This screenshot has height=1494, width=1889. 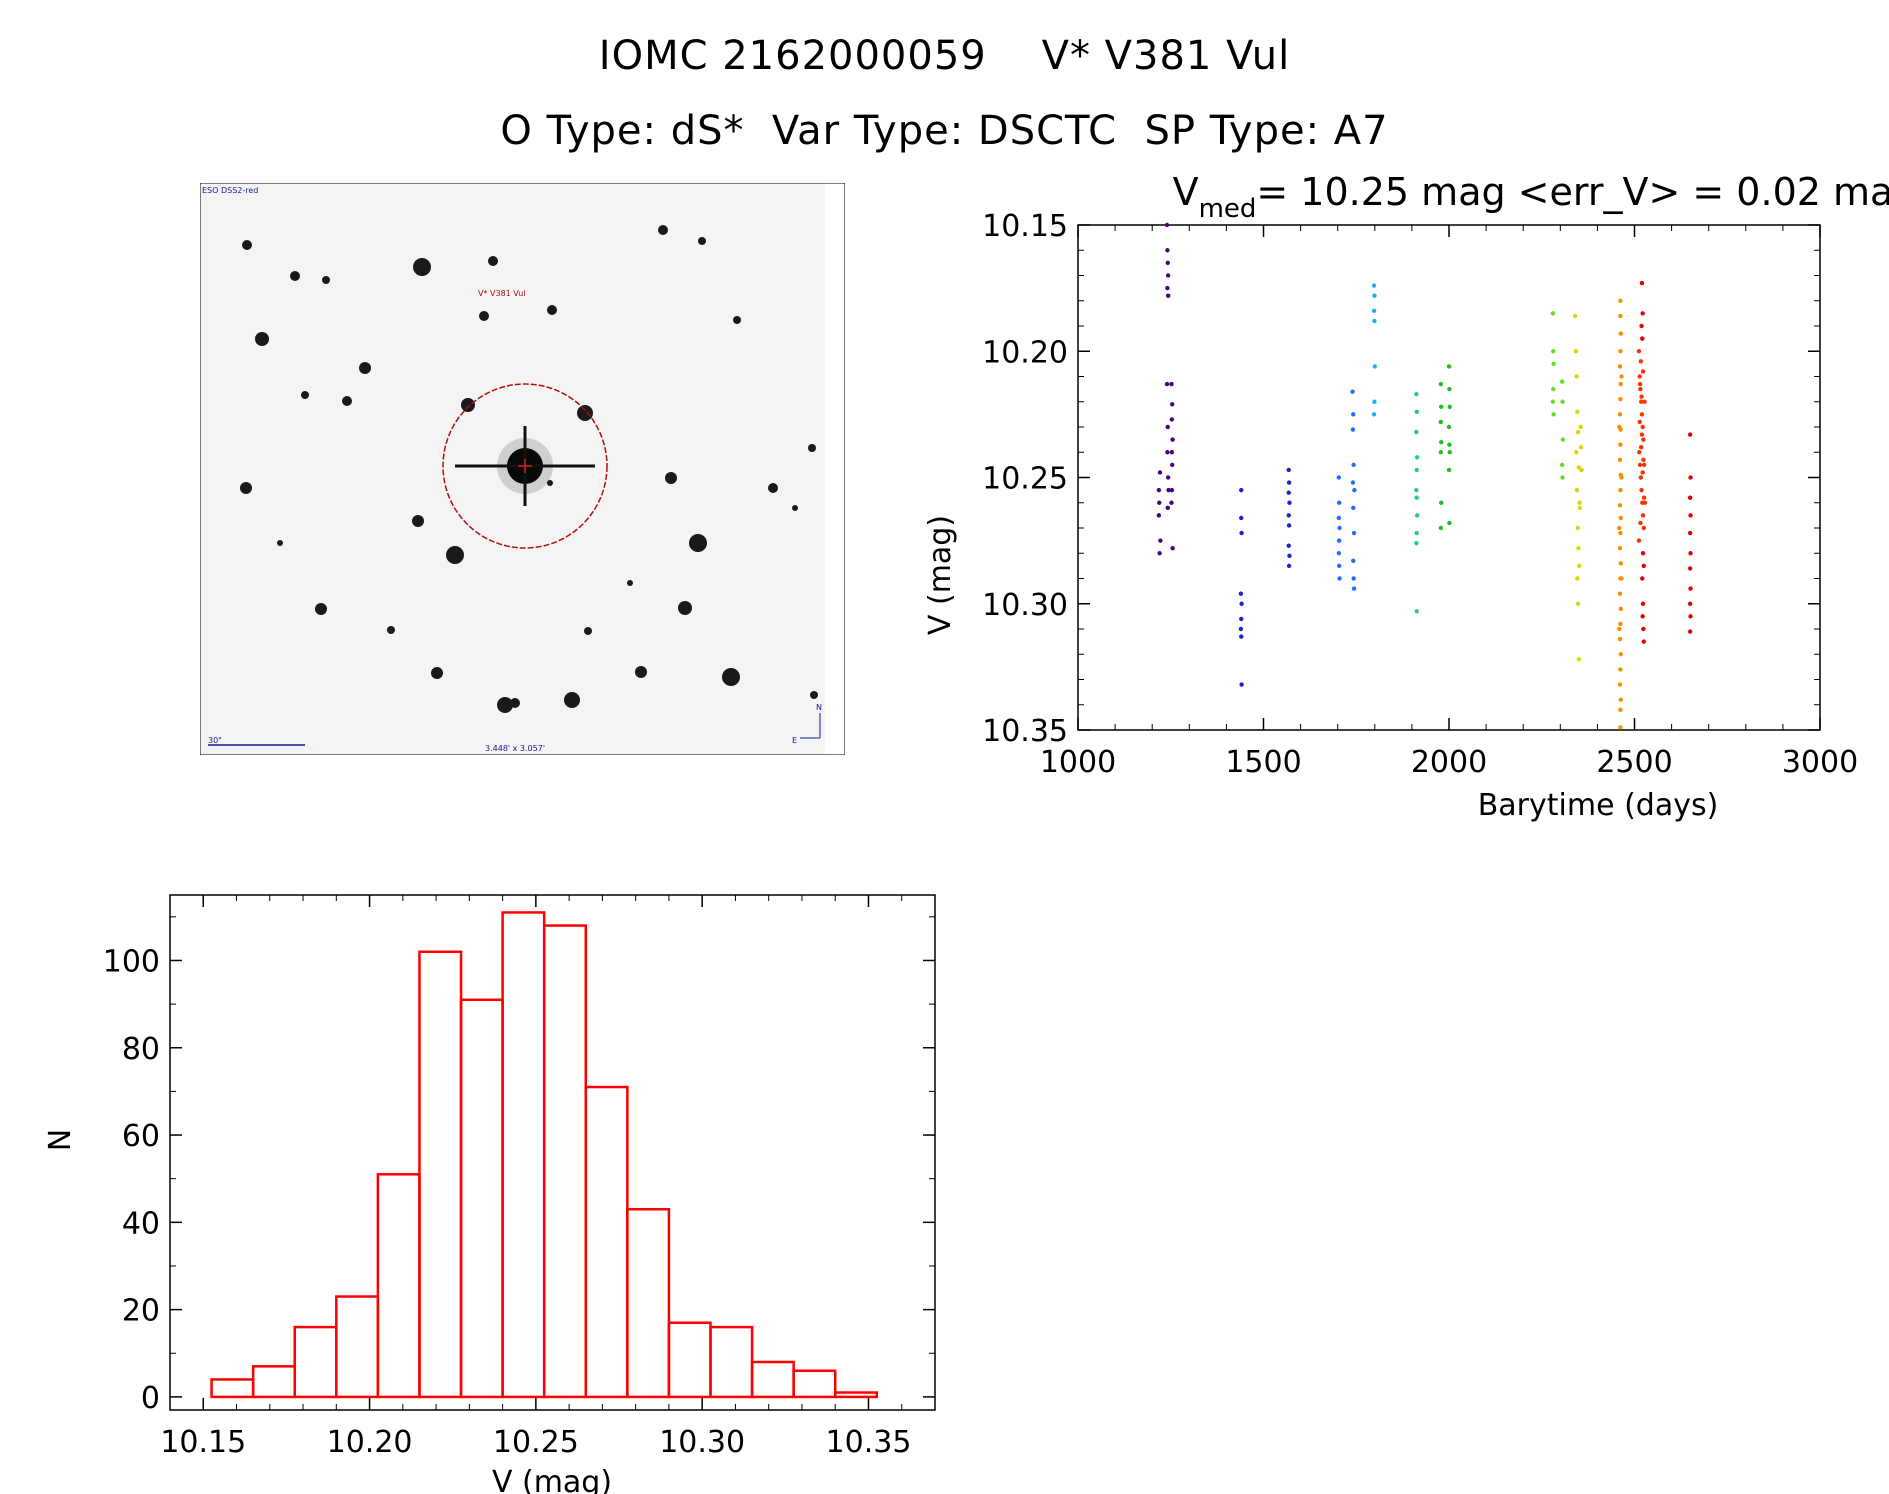 I want to click on title-rest: = 10.25 mag <err_V> = 0.02 mag, so click(x=1572, y=192).